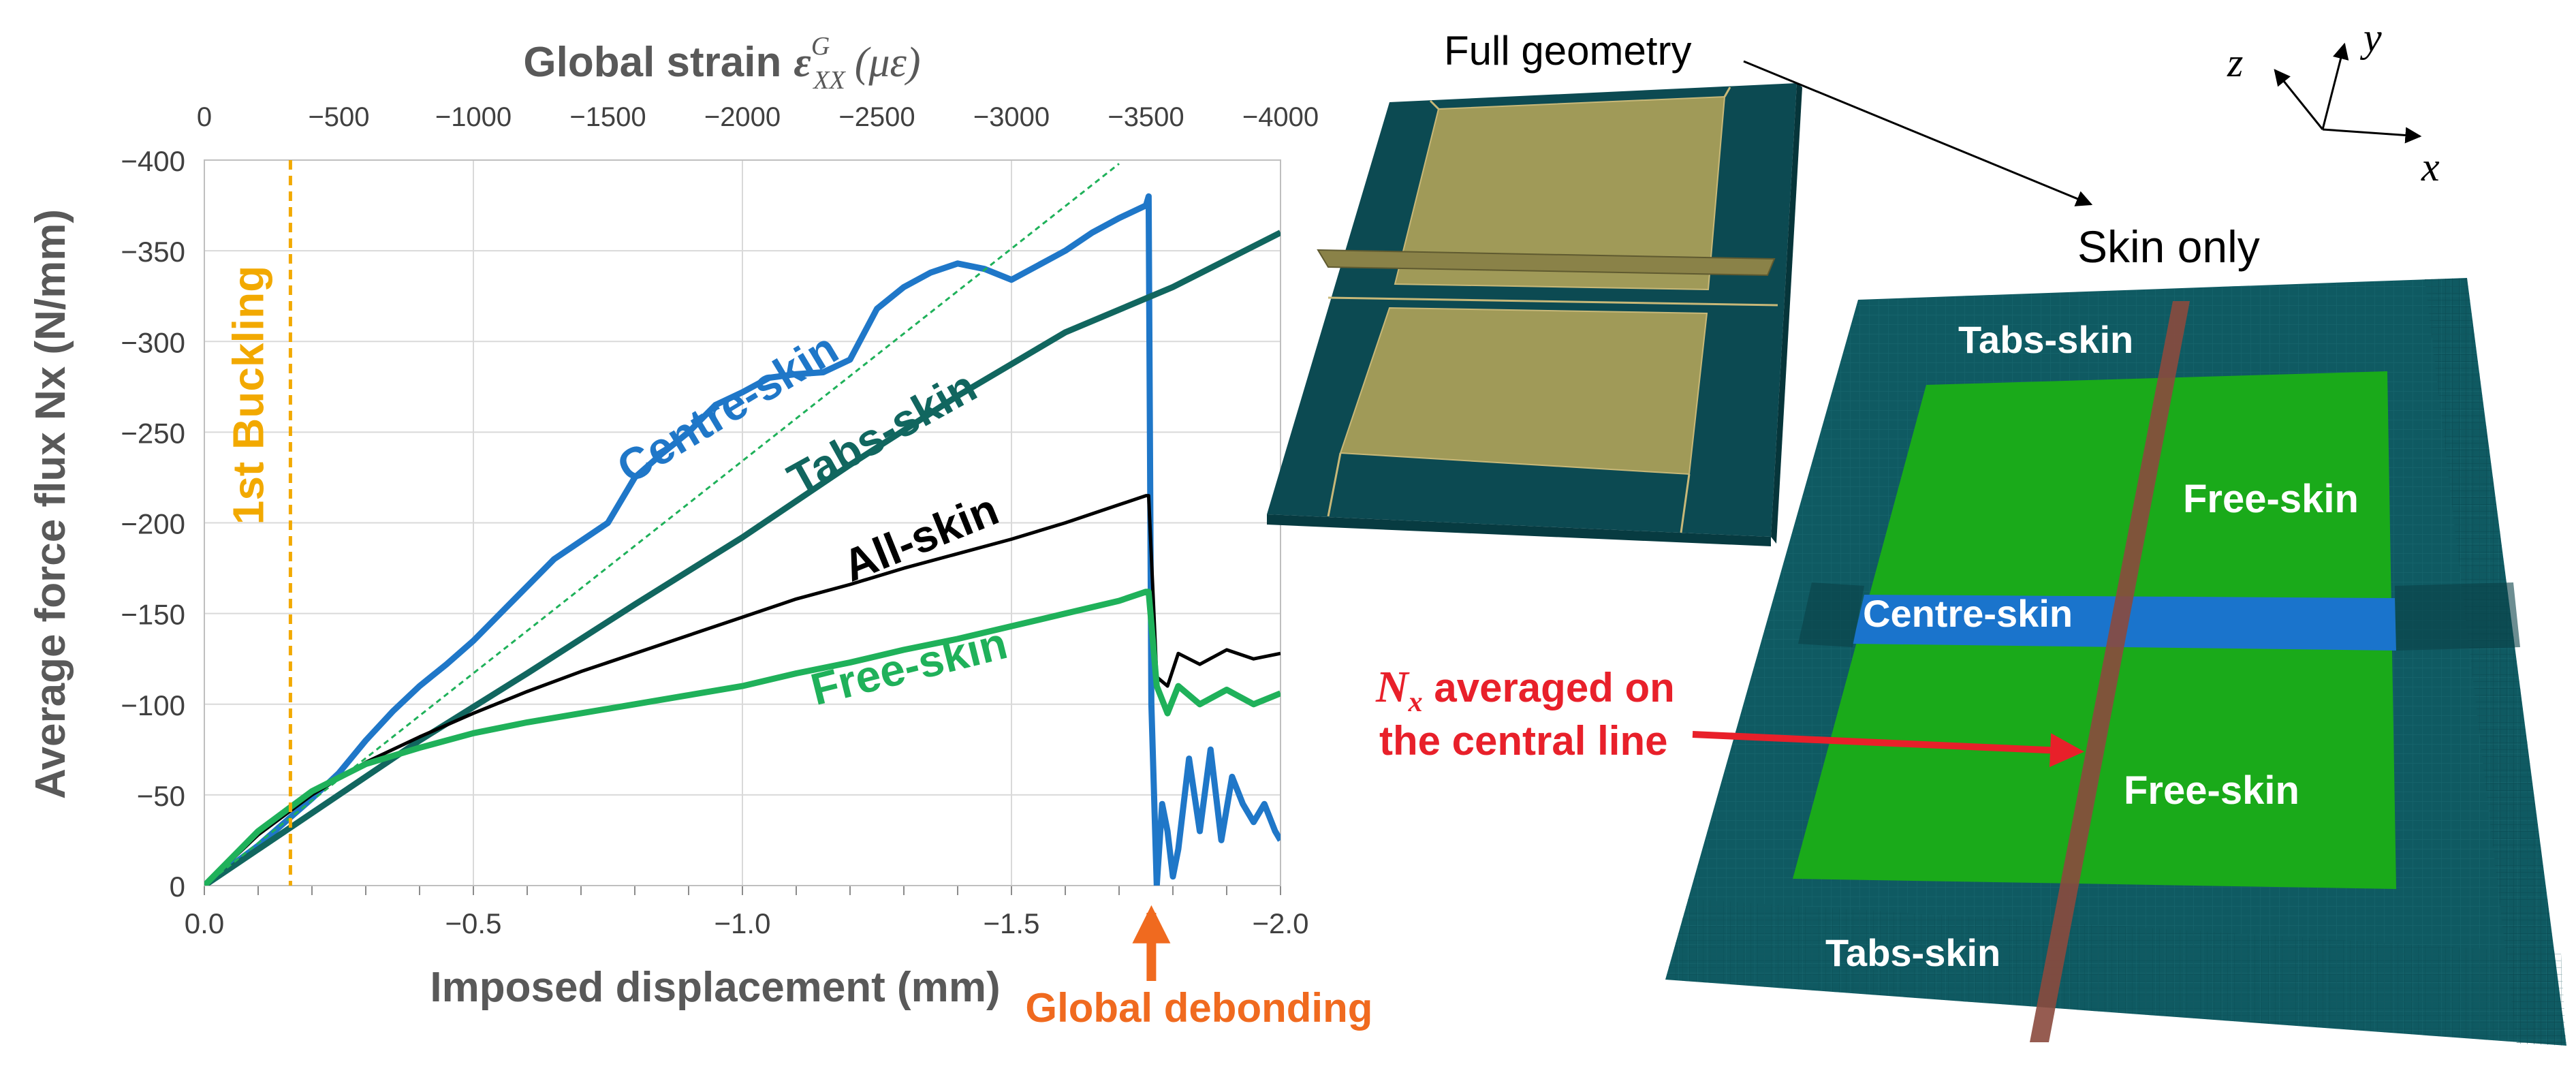 The width and height of the screenshot is (2576, 1077). Describe the element at coordinates (153, 705) in the screenshot. I see `y-tick-label: −100` at that location.